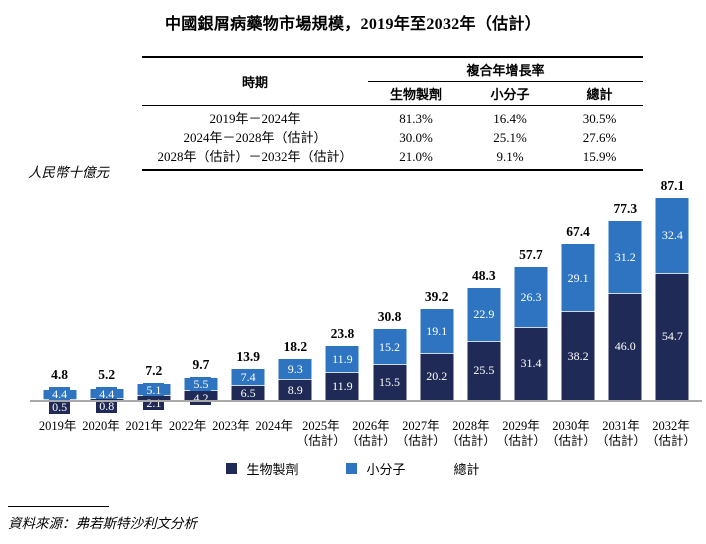 Image resolution: width=706 pixels, height=544 pixels. I want to click on small-molecule-segment: 22.9, so click(484, 315).